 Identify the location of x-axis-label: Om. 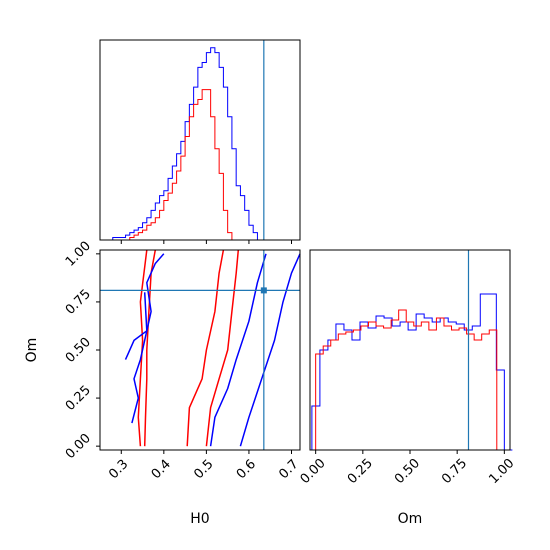
(410, 519).